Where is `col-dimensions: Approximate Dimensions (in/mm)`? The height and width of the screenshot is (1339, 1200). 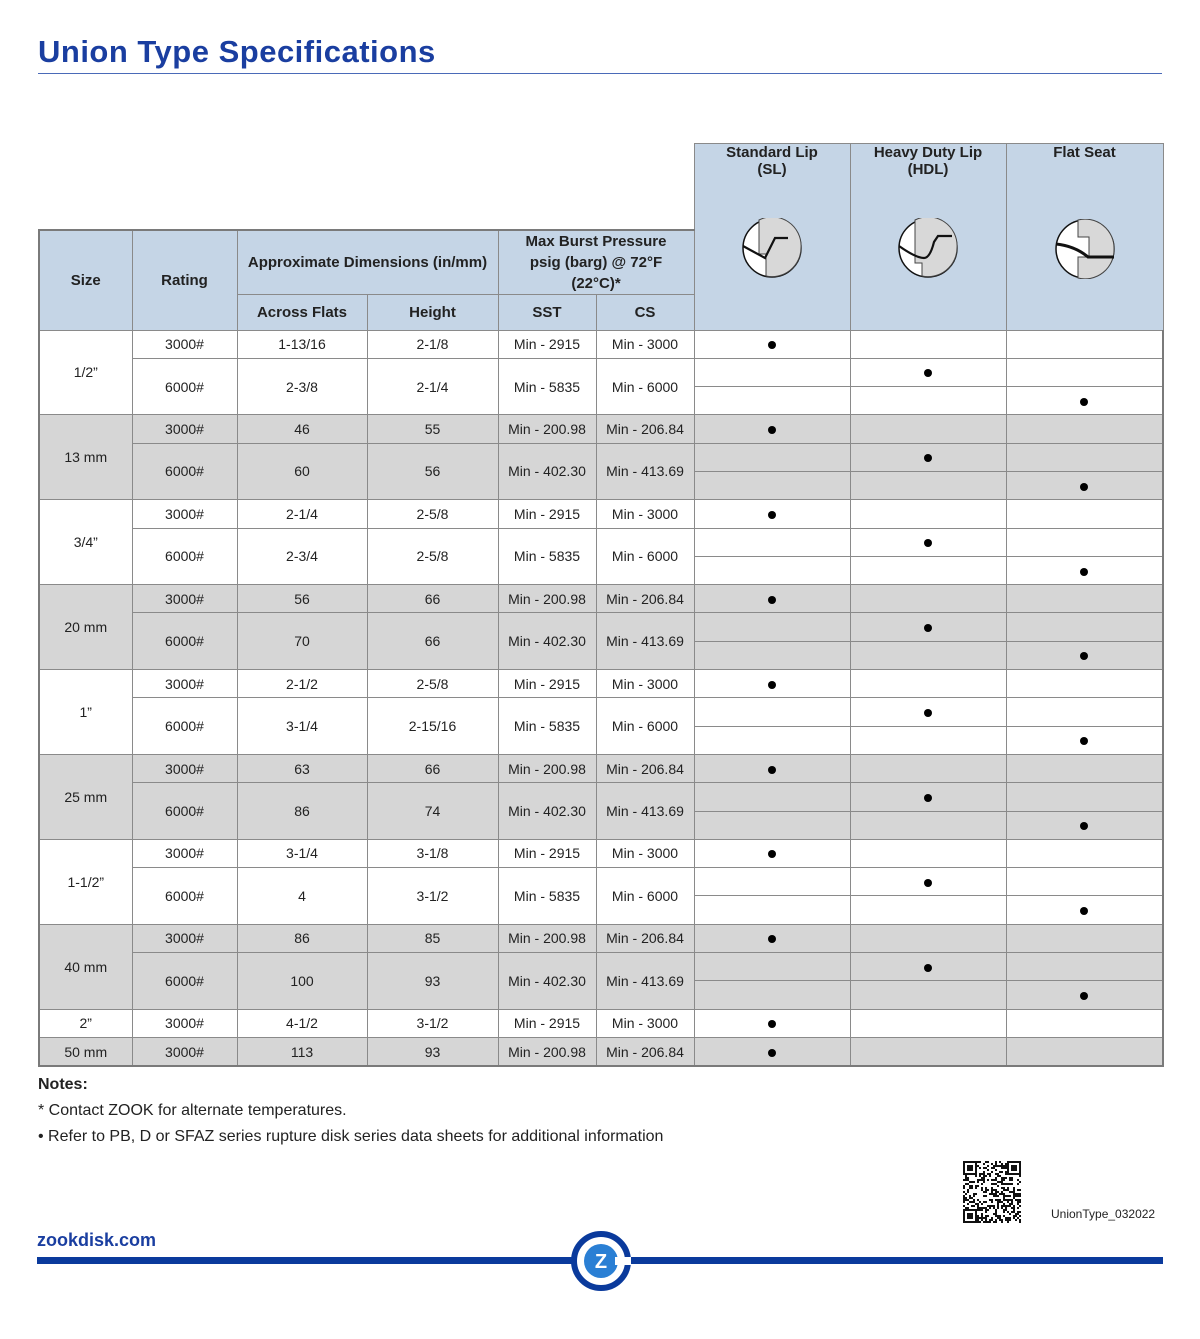 col-dimensions: Approximate Dimensions (in/mm) is located at coordinates (367, 262).